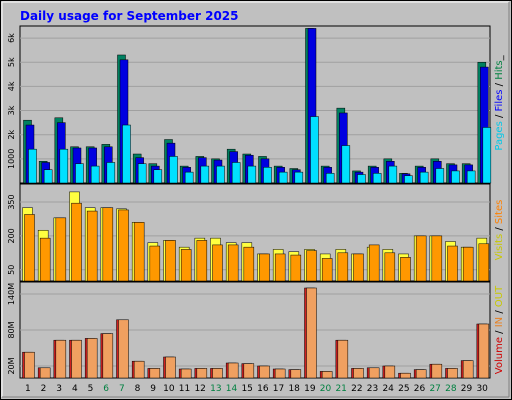  I want to click on x-tick-label-day-4: 4, so click(75, 389).